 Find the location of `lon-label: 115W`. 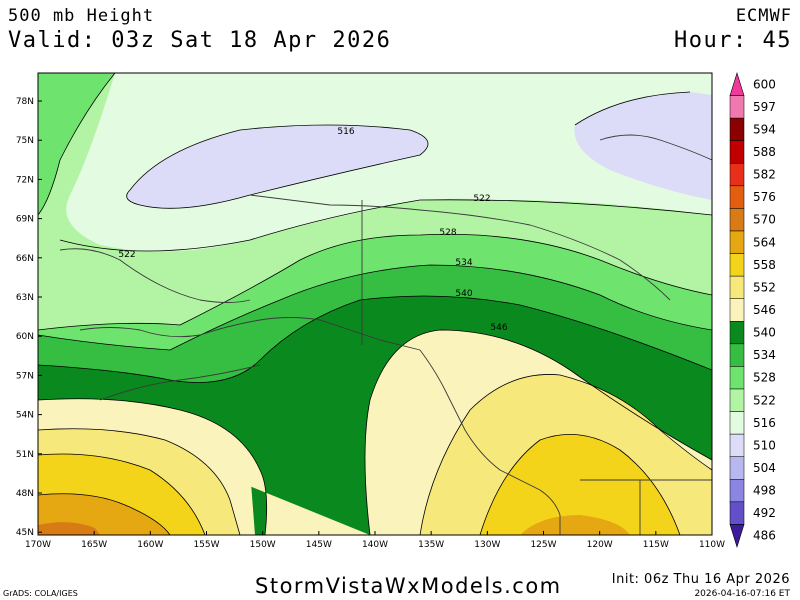

lon-label: 115W is located at coordinates (656, 545).